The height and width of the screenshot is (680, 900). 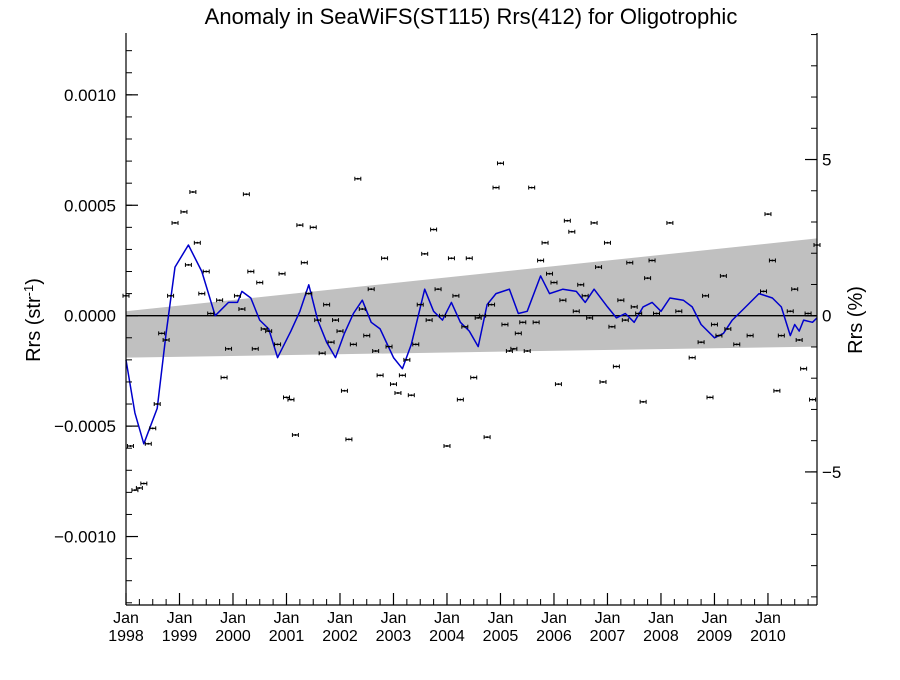 What do you see at coordinates (768, 636) in the screenshot?
I see `x-tick-label-year: 2010` at bounding box center [768, 636].